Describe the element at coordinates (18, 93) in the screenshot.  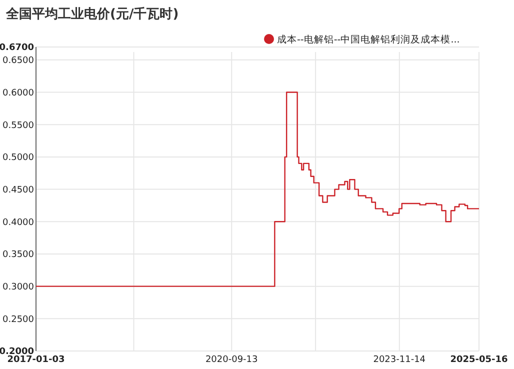
I see `y-tick-label: 0.6000` at that location.